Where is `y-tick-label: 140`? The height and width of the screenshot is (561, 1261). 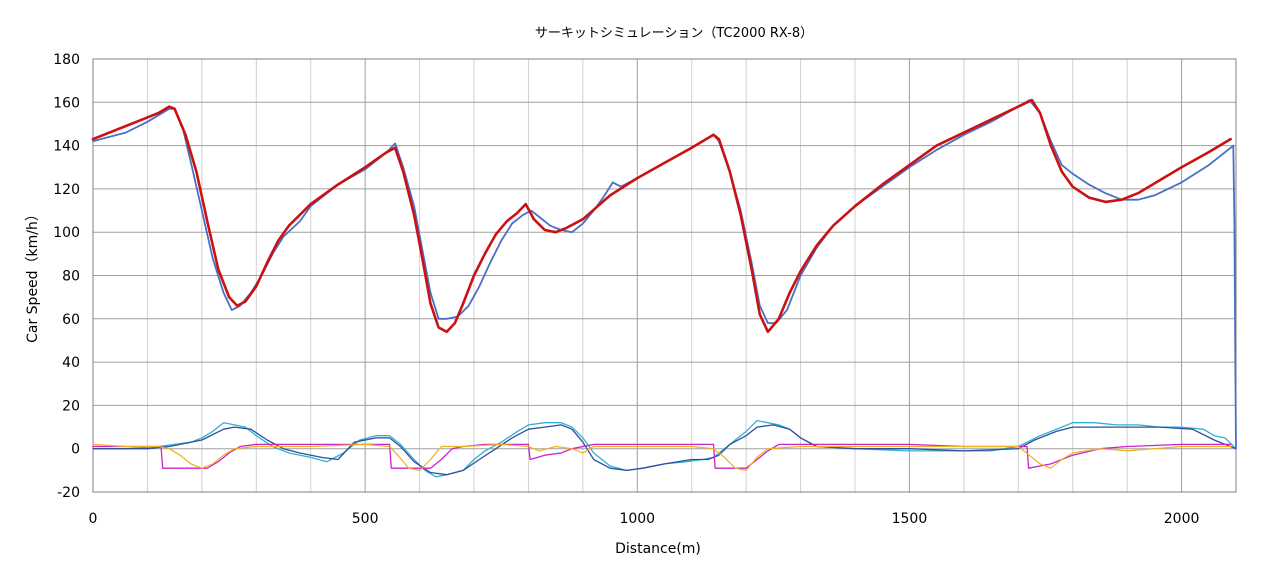
y-tick-label: 140 is located at coordinates (66, 147).